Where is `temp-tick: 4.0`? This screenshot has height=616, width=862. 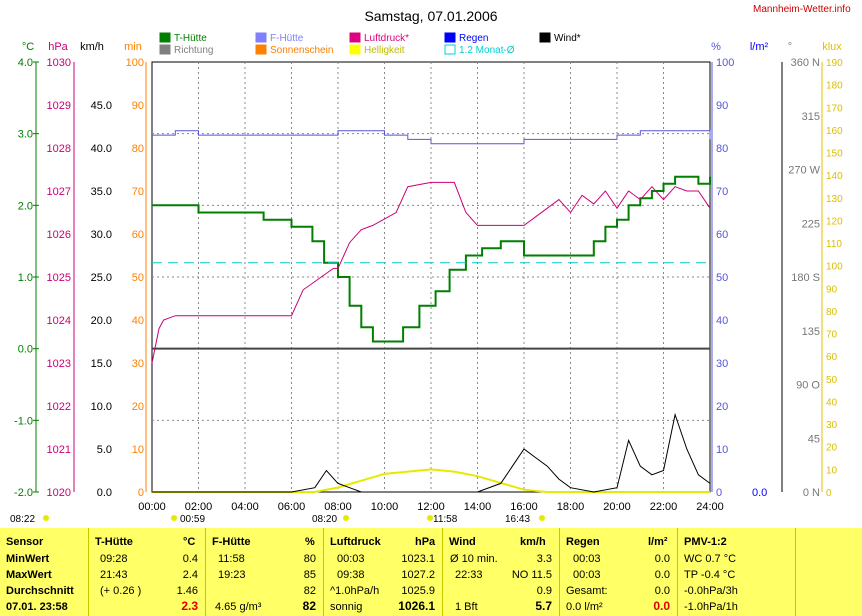
temp-tick: 4.0 is located at coordinates (25, 63).